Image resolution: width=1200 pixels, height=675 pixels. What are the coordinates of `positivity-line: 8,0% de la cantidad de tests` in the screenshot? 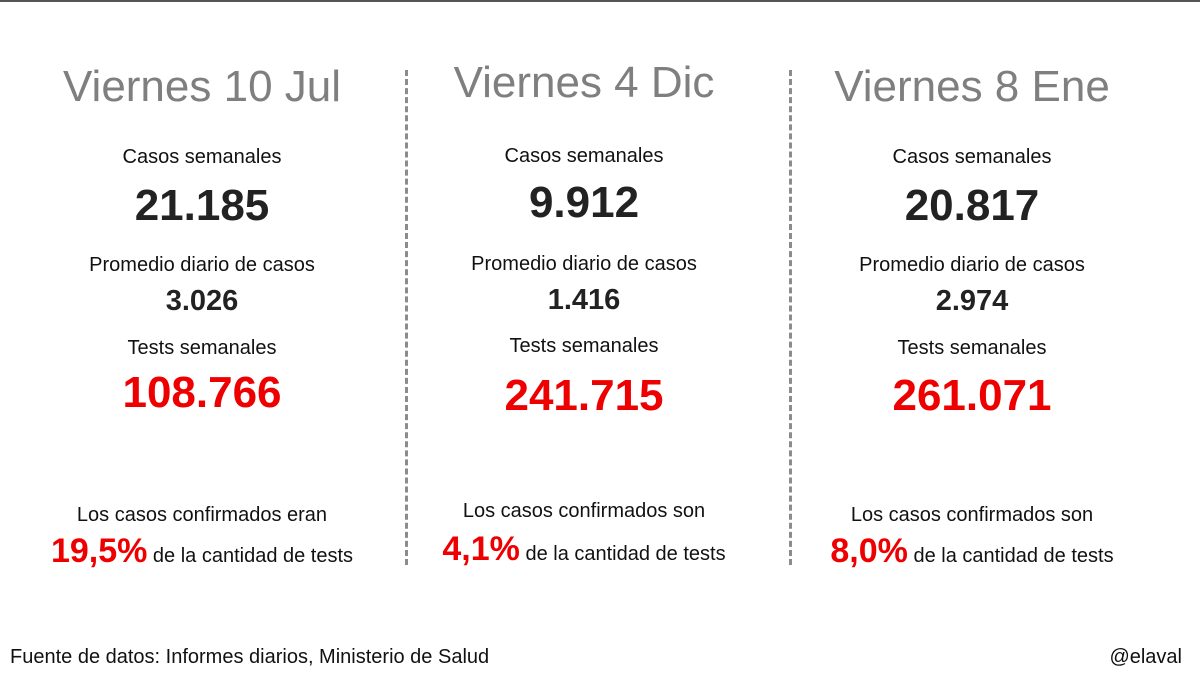 It's located at (972, 551).